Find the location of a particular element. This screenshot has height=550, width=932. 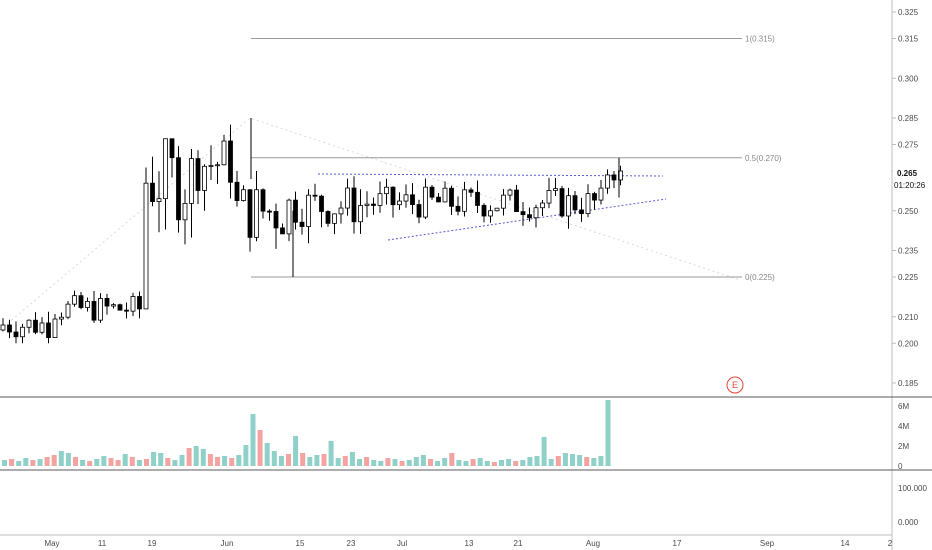

volume-tick-label: 0 is located at coordinates (900, 466).